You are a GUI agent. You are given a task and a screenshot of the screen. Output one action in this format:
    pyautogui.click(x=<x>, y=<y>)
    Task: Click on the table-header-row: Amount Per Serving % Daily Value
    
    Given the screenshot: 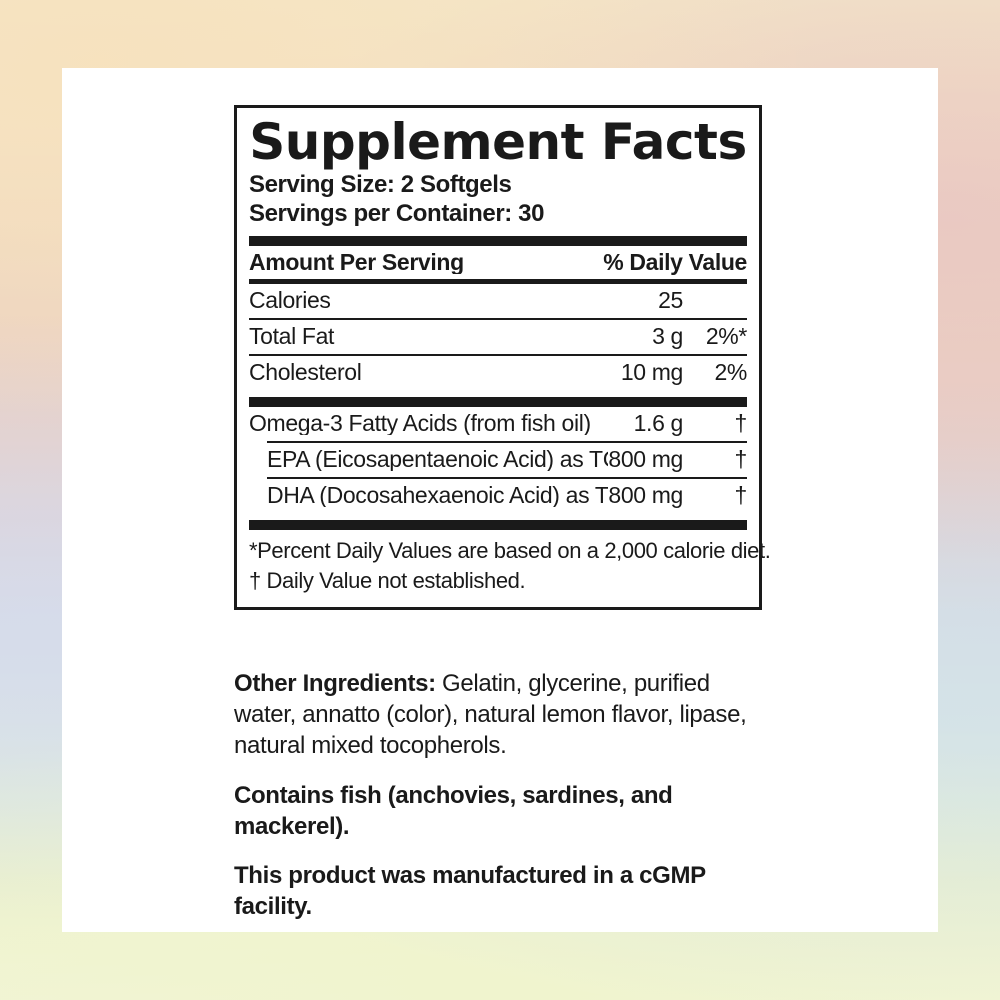 What is the action you would take?
    pyautogui.click(x=498, y=262)
    